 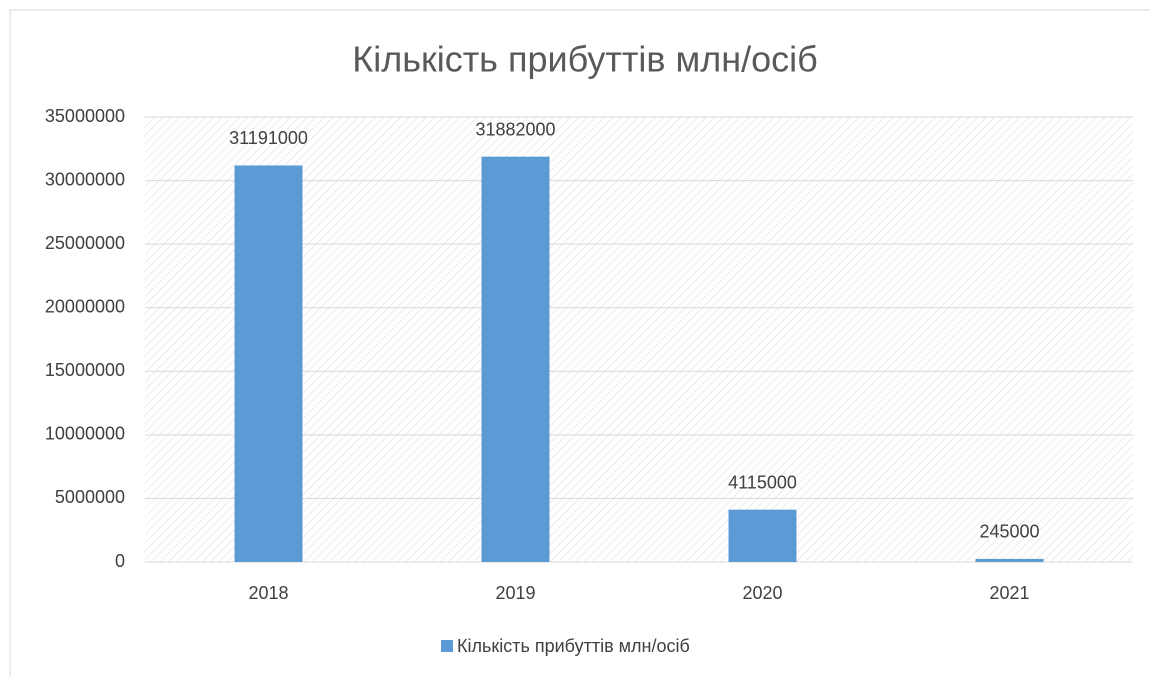 What do you see at coordinates (268, 593) in the screenshot?
I see `x-tick-label: 2018` at bounding box center [268, 593].